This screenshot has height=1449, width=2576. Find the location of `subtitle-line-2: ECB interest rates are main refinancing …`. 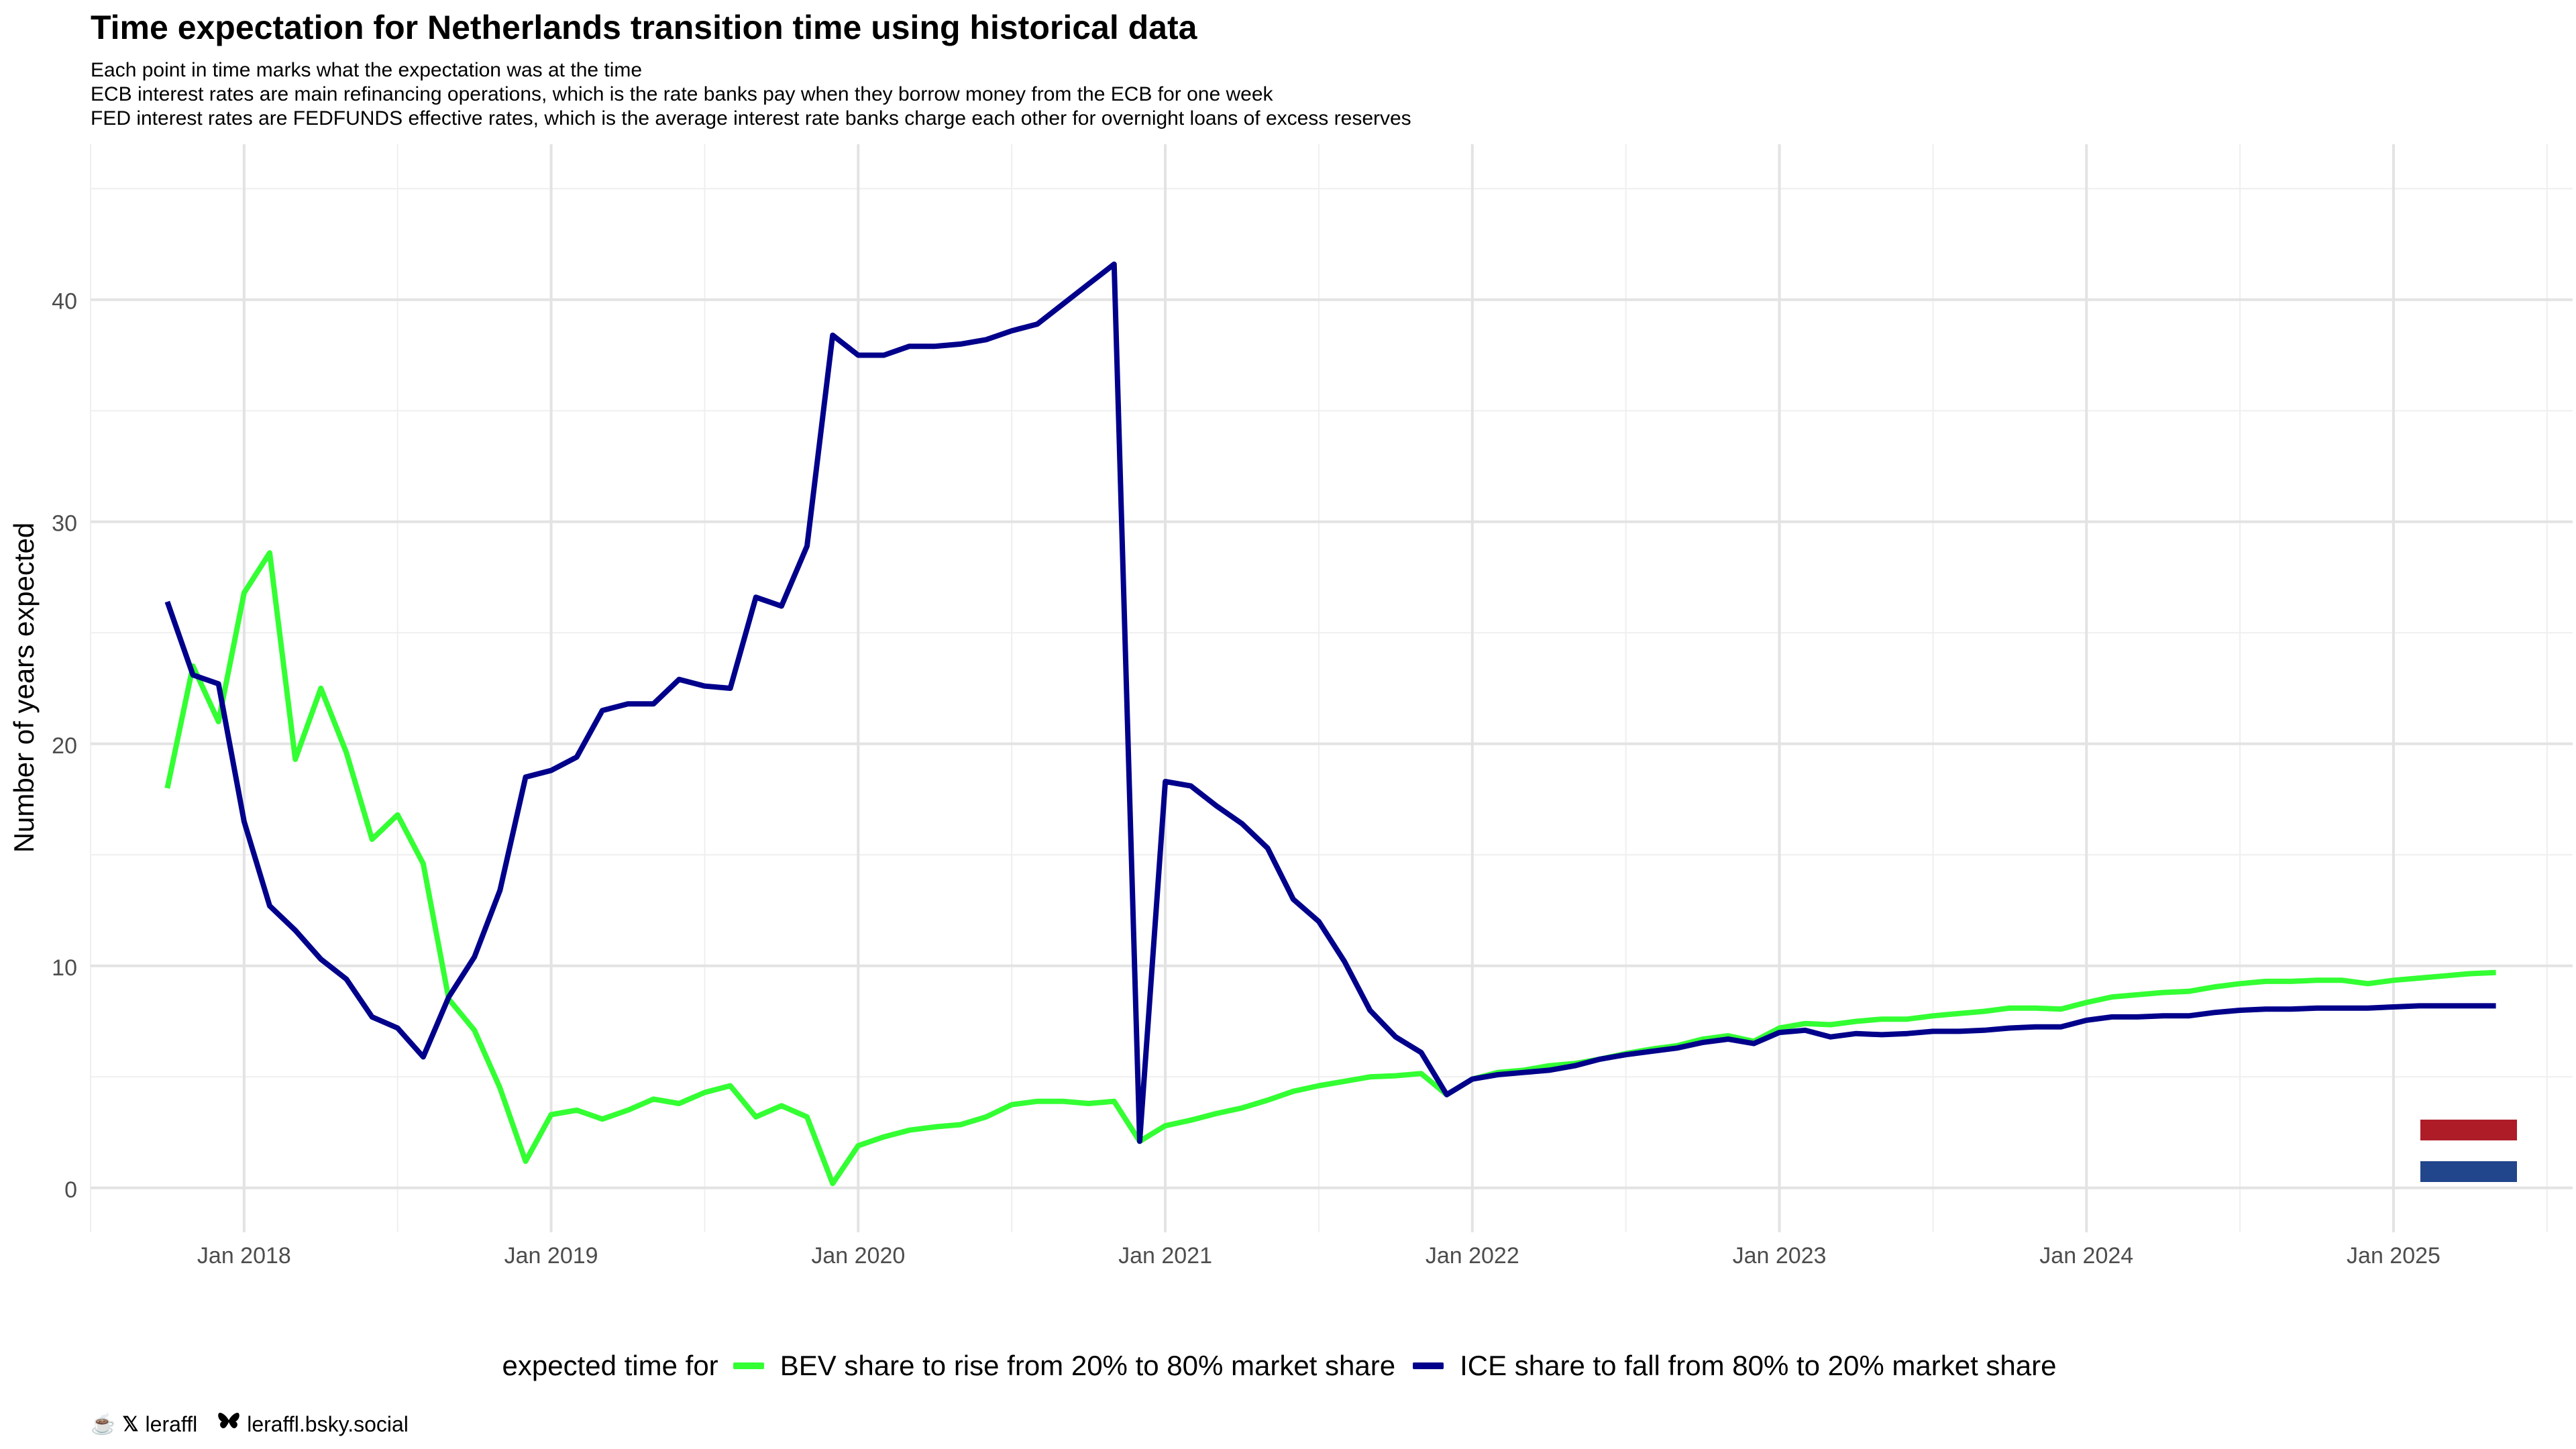

subtitle-line-2: ECB interest rates are main refinancing … is located at coordinates (682, 94).